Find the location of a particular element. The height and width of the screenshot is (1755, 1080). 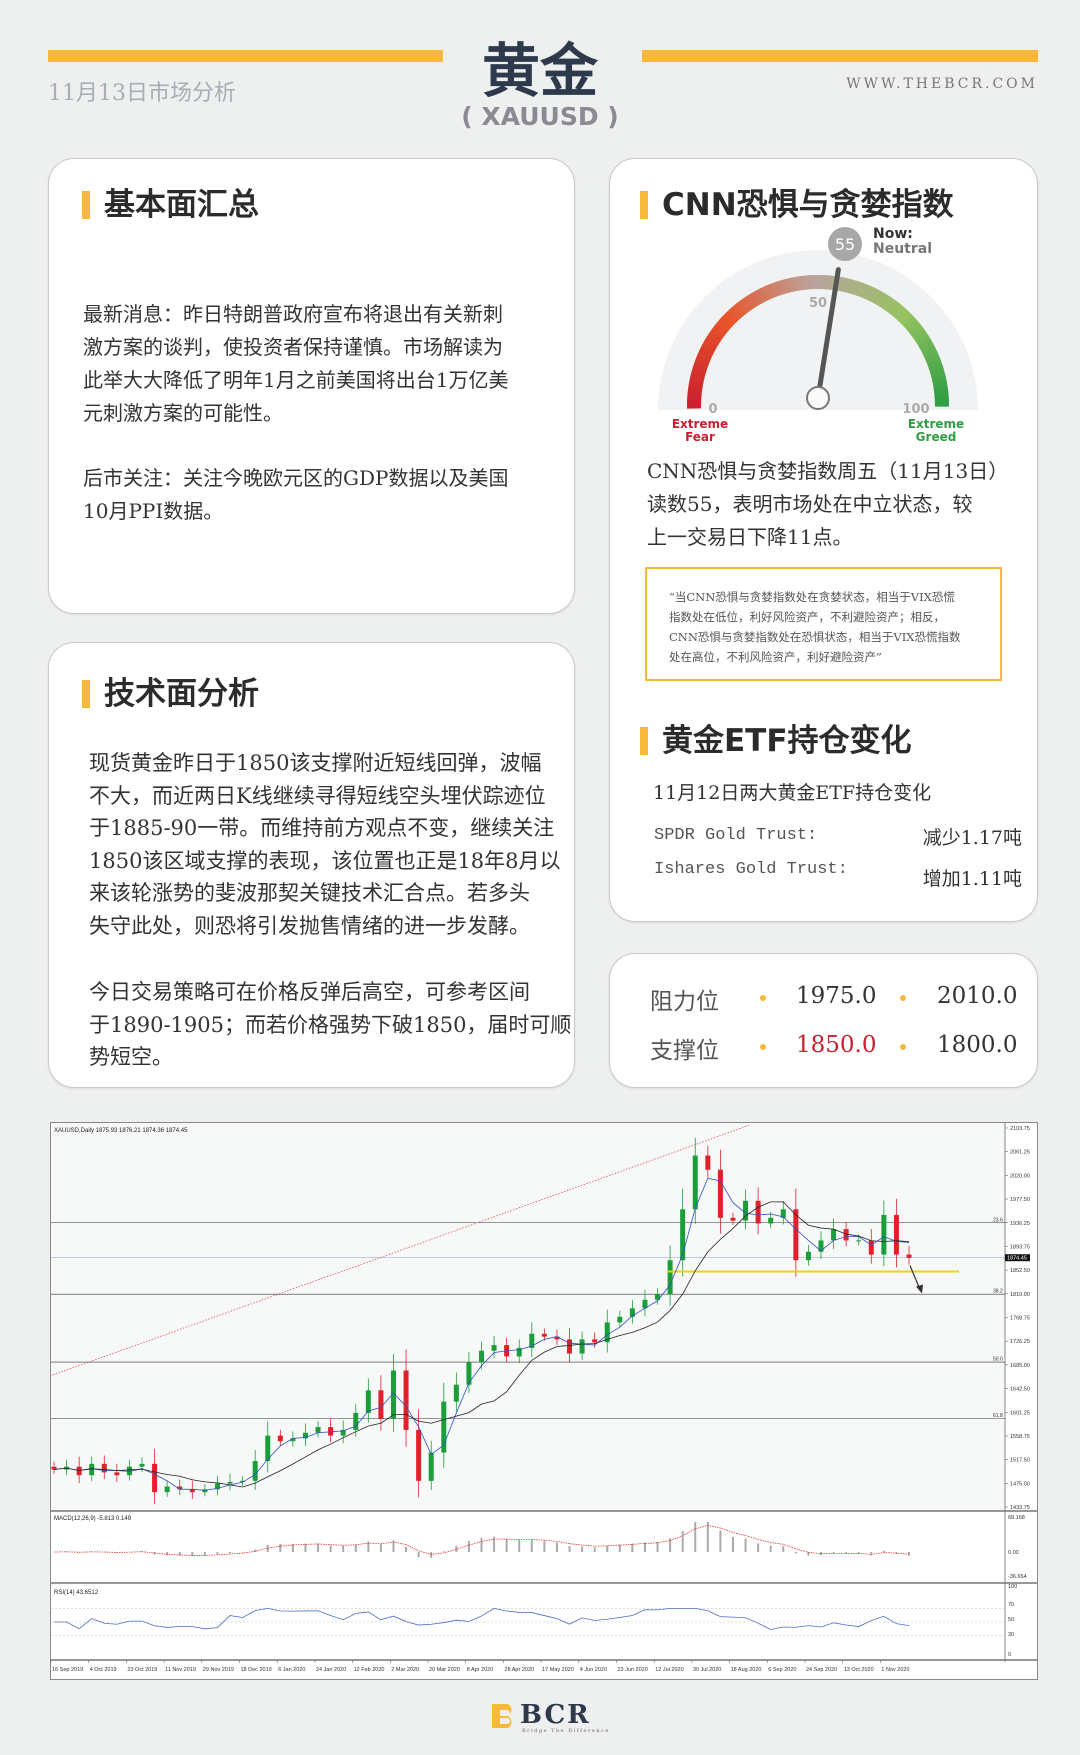

extreme-greed-label-2: Greed is located at coordinates (936, 437).